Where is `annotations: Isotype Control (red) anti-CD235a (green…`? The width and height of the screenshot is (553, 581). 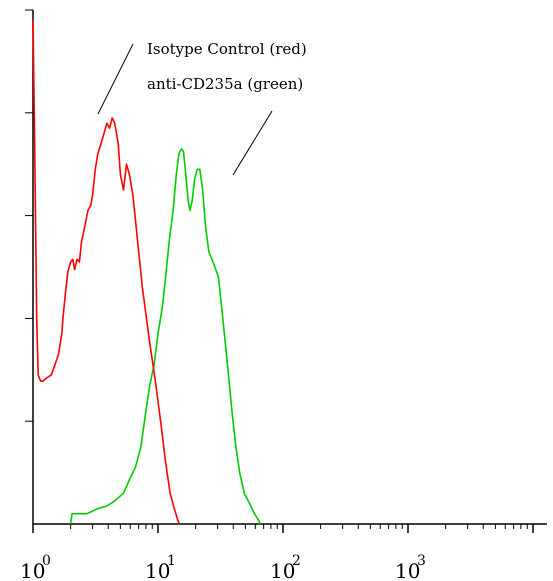
annotations: Isotype Control (red) anti-CD235a (green… is located at coordinates (202, 108).